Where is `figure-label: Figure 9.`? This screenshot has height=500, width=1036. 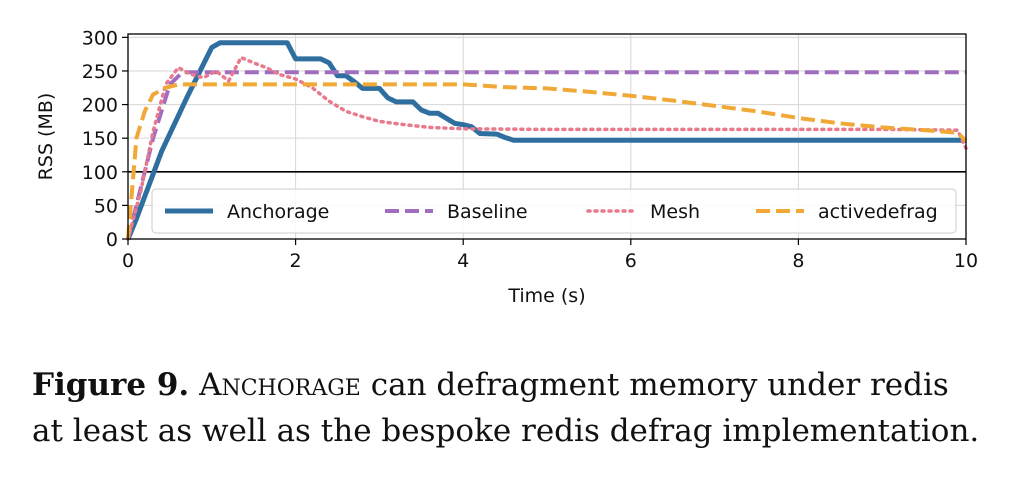 figure-label: Figure 9. is located at coordinates (111, 385).